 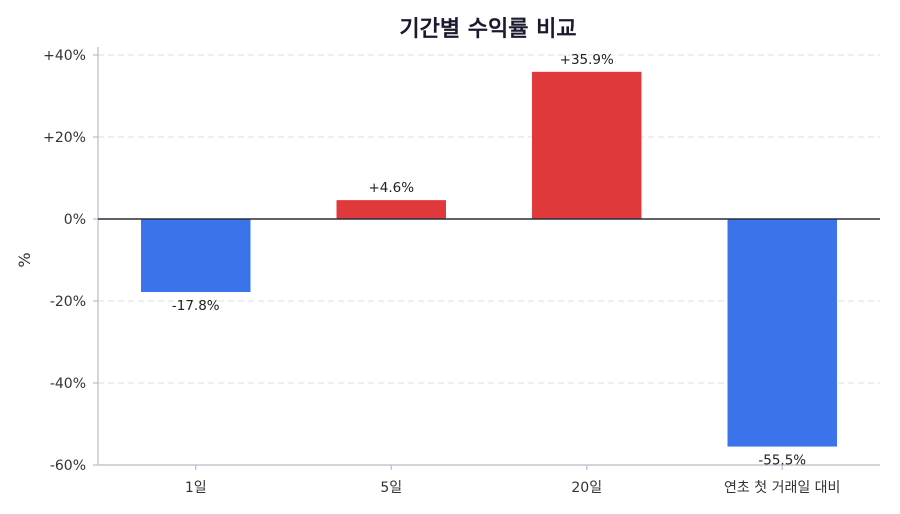 What do you see at coordinates (782, 461) in the screenshot?
I see `data-label: -55.5%` at bounding box center [782, 461].